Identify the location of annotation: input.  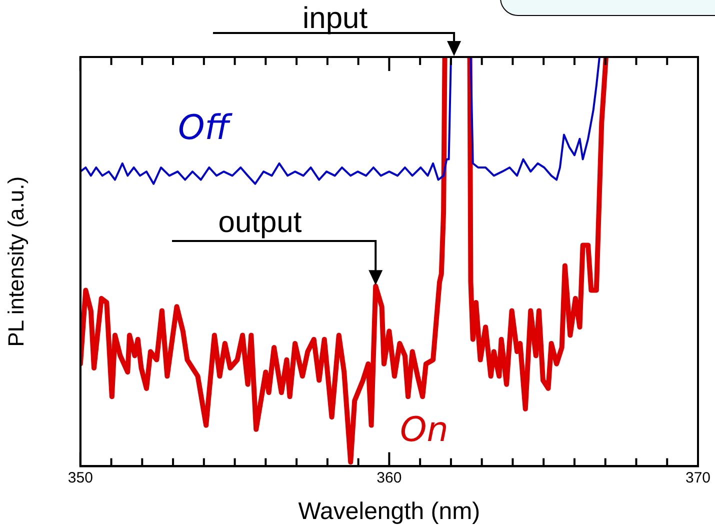
(335, 18).